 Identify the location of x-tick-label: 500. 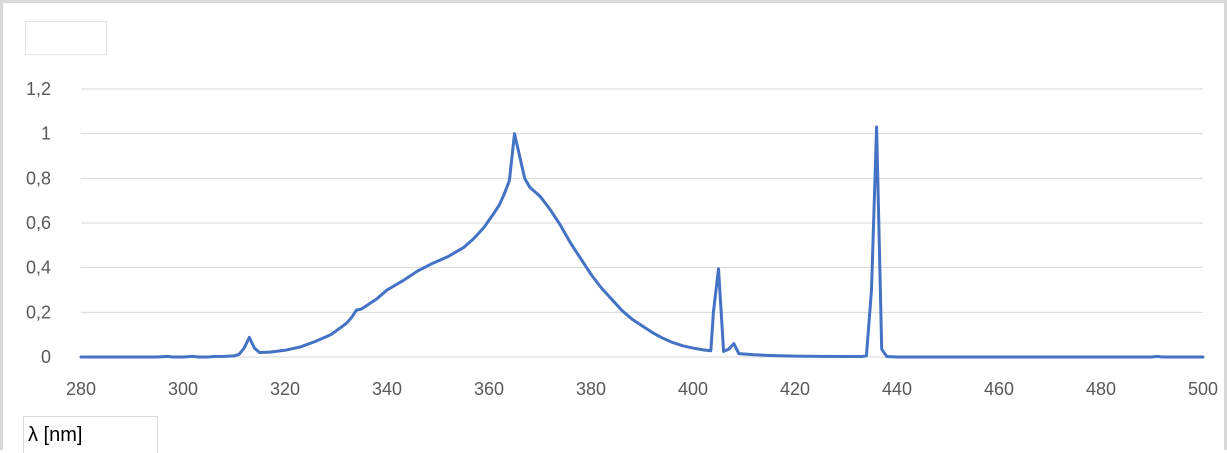
(1203, 389).